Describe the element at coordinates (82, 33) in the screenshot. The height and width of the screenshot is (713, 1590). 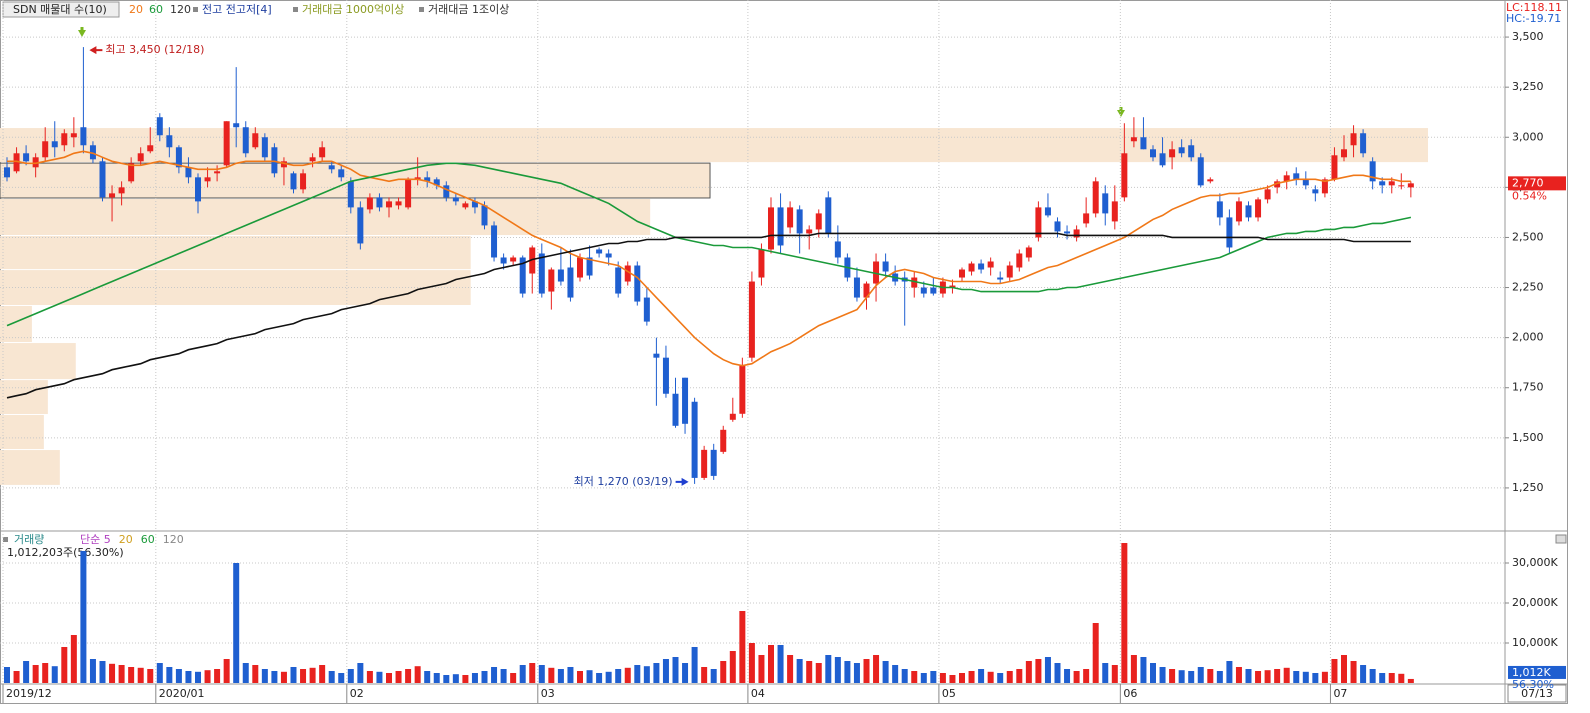
I see `signal-arrow` at that location.